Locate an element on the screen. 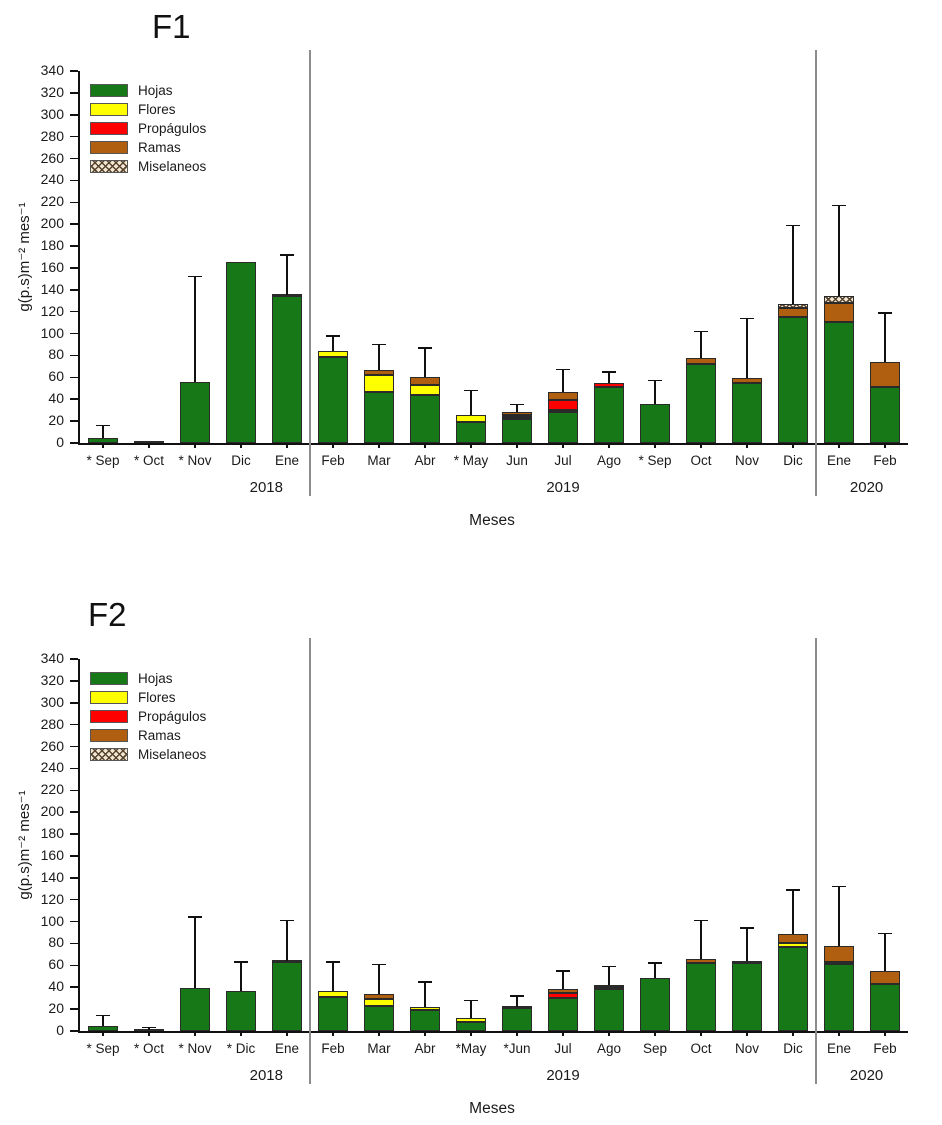 The height and width of the screenshot is (1125, 942). legend-item: Miselaneos is located at coordinates (148, 754).